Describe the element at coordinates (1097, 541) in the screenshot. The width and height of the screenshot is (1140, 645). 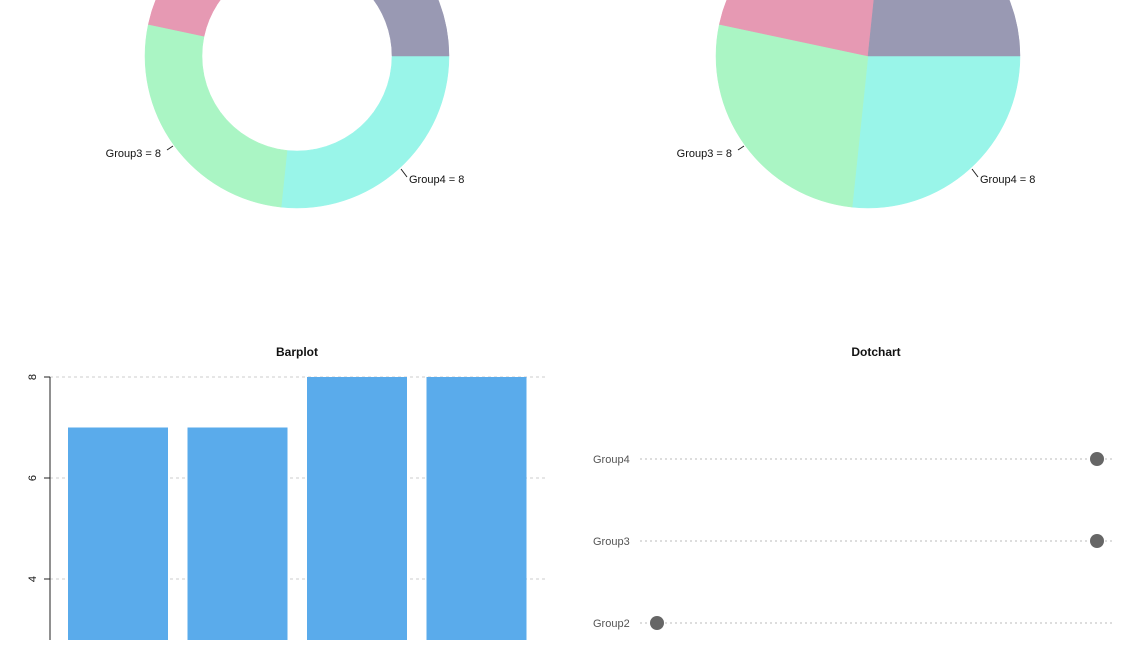
I see `dot-group3` at that location.